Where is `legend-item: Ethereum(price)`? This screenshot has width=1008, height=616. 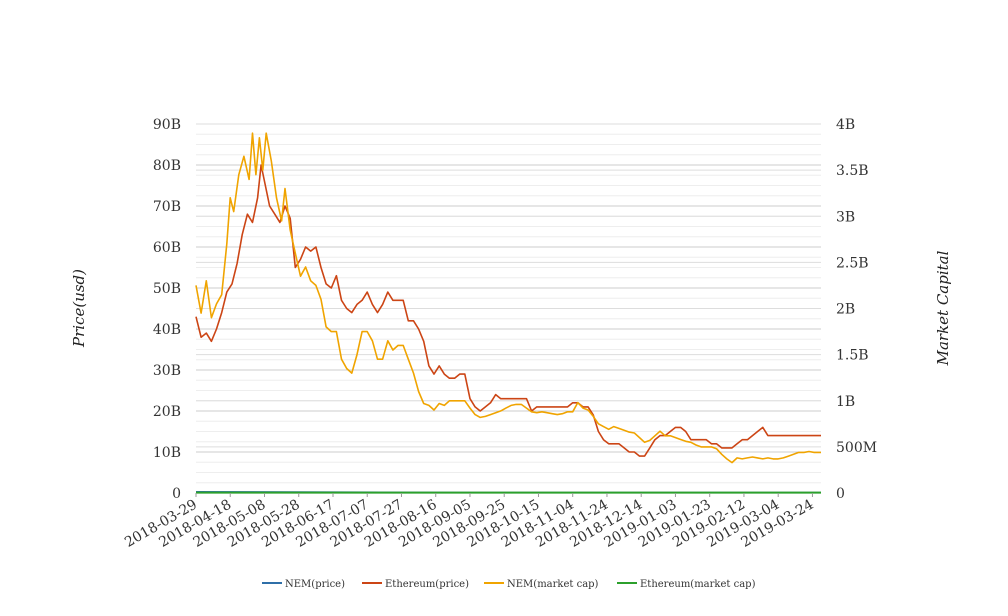 legend-item: Ethereum(price) is located at coordinates (415, 584).